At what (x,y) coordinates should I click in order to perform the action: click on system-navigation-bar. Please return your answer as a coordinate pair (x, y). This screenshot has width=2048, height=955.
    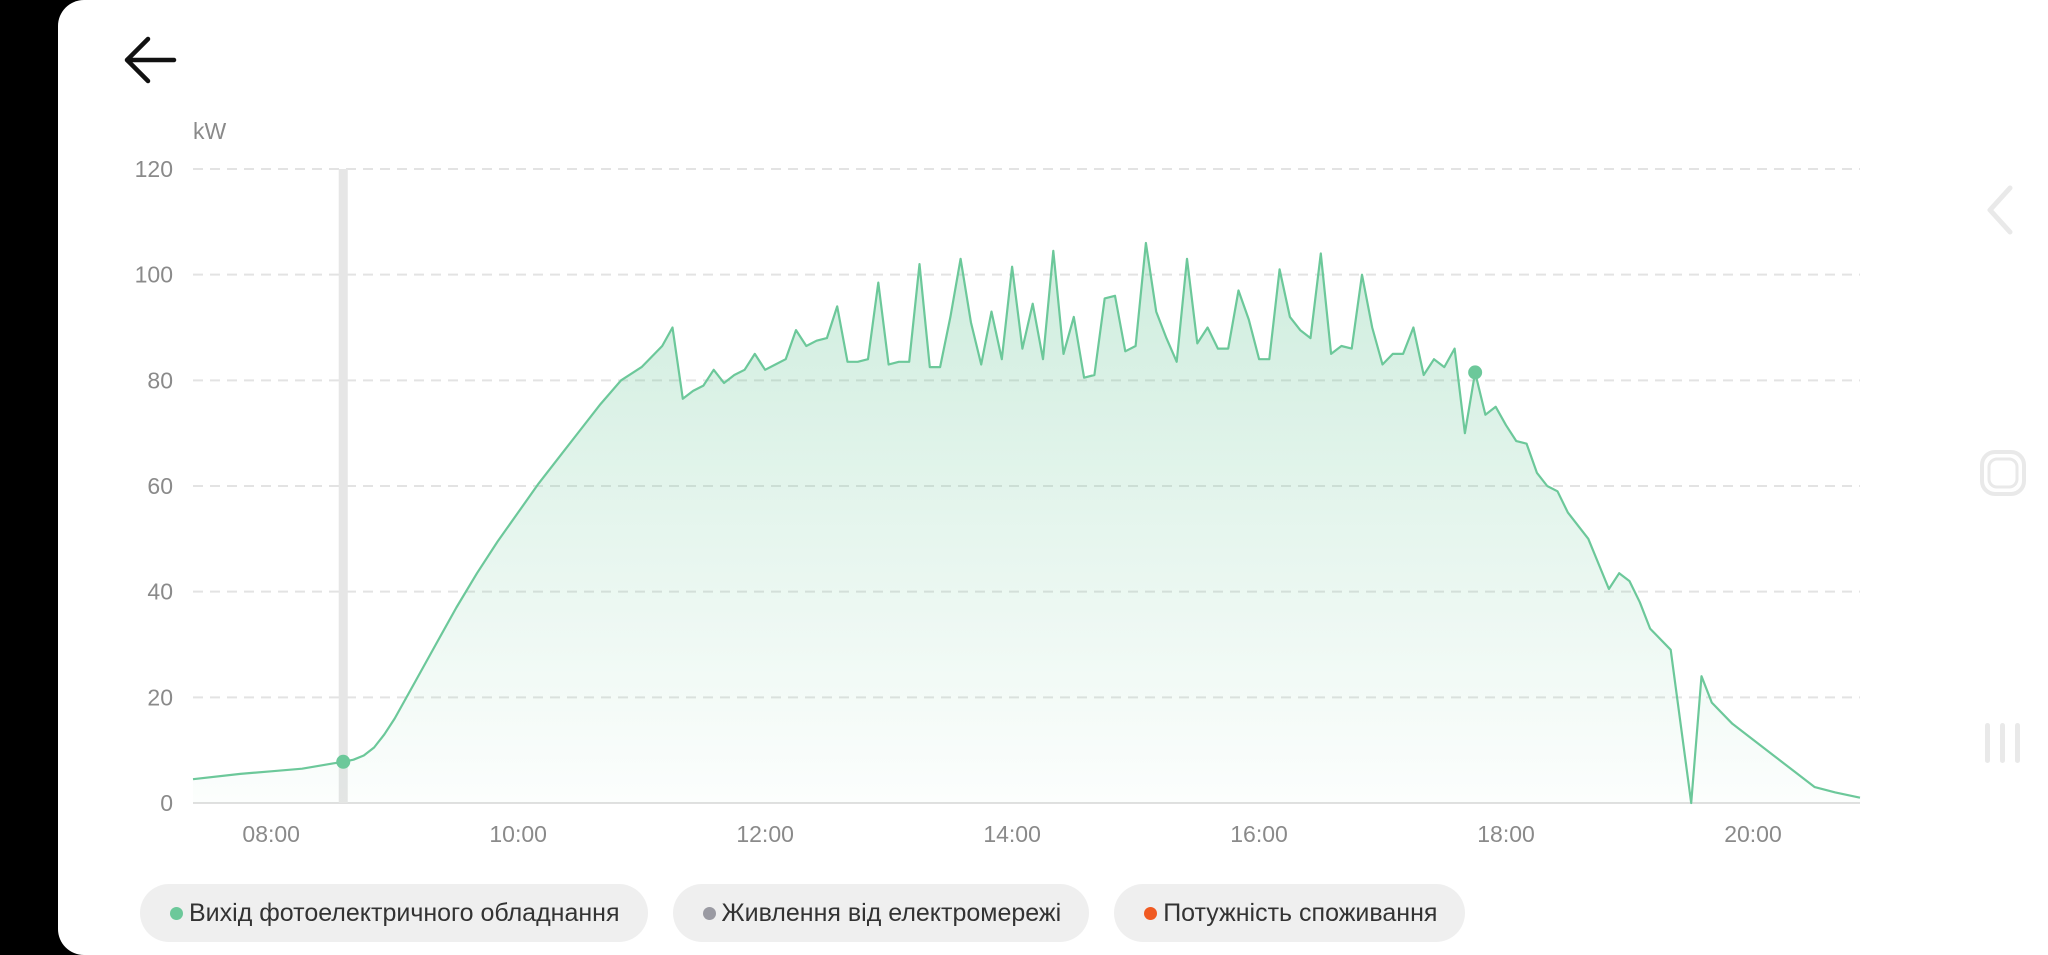
    Looking at the image, I should click on (2003, 477).